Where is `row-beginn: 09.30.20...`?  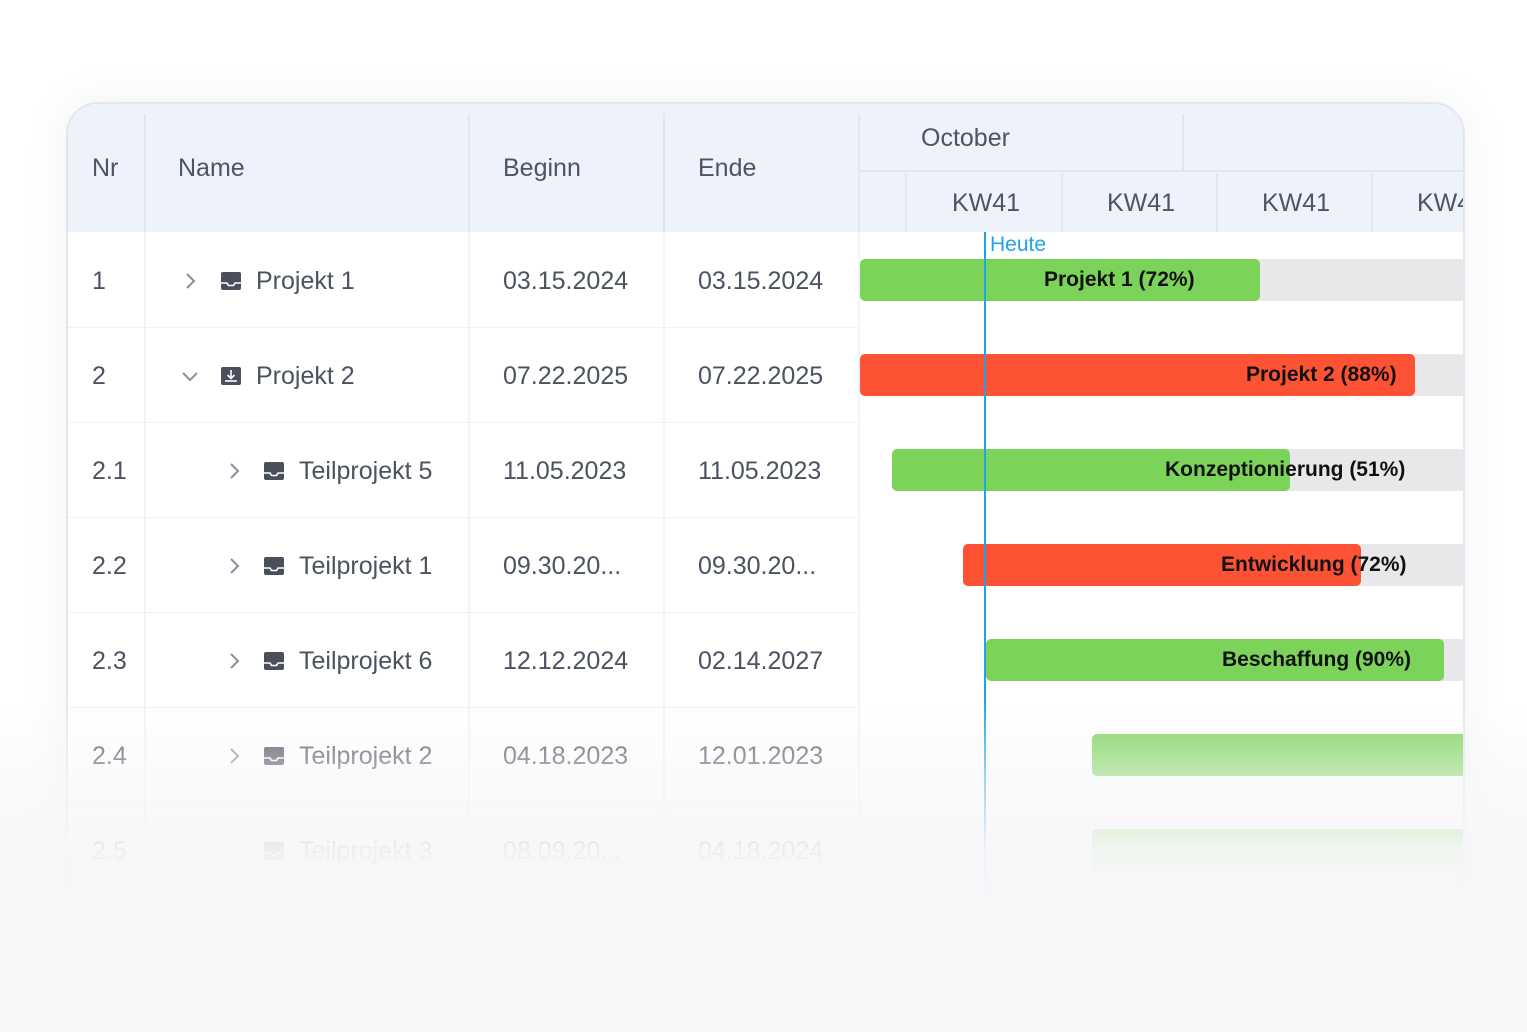 row-beginn: 09.30.20... is located at coordinates (562, 566).